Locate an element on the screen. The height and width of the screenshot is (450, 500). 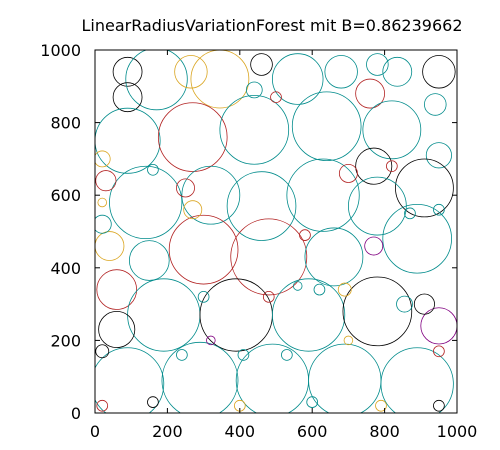
y-tick-label-0: 0 is located at coordinates (76, 413).